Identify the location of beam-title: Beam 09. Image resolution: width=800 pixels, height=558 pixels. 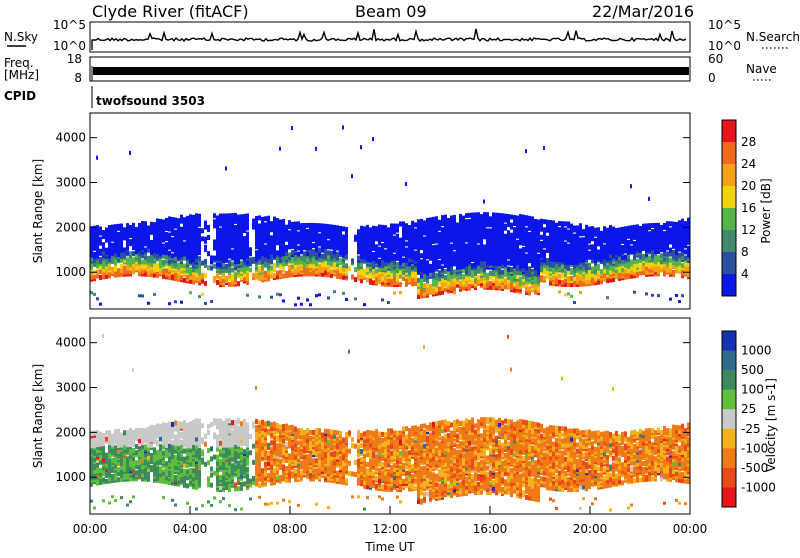
(391, 11).